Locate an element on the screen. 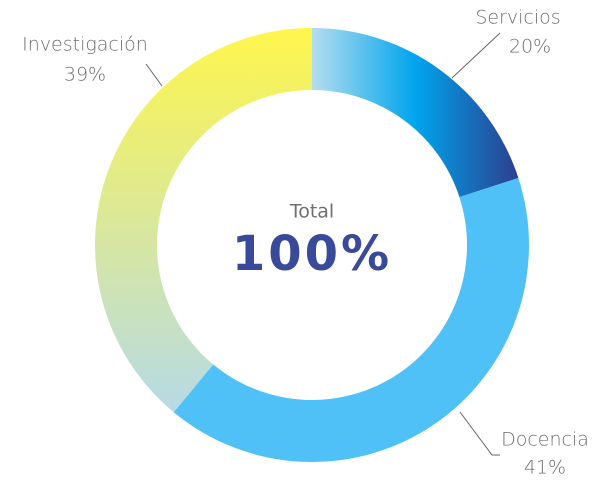 The width and height of the screenshot is (597, 482). slice-label: Servicios is located at coordinates (517, 18).